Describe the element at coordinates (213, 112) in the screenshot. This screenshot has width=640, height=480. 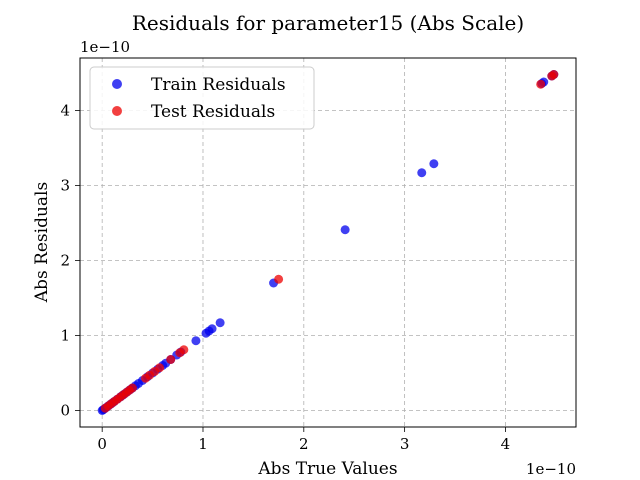
I see `legend-label-test: Test Residuals` at that location.